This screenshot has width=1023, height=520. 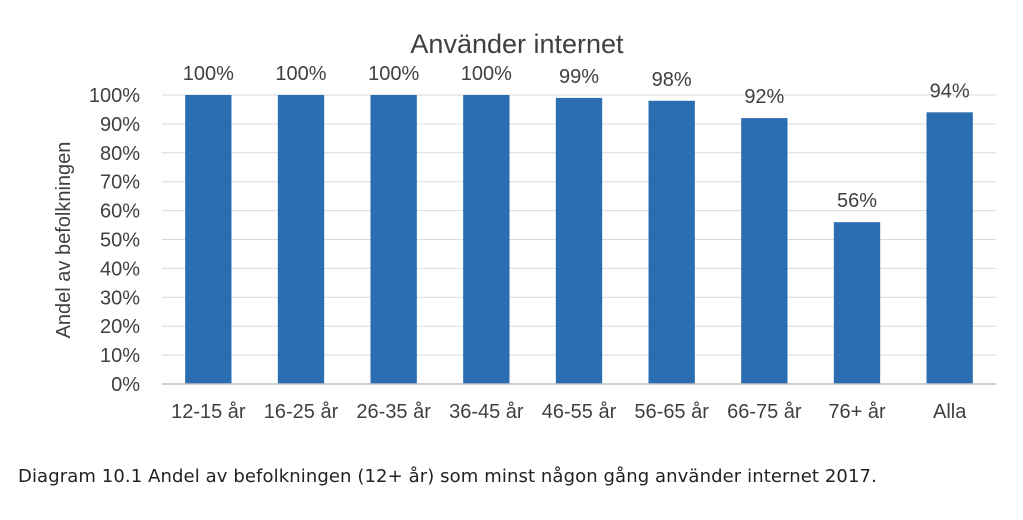 I want to click on x-tick-label: 12-15 år, so click(x=208, y=412).